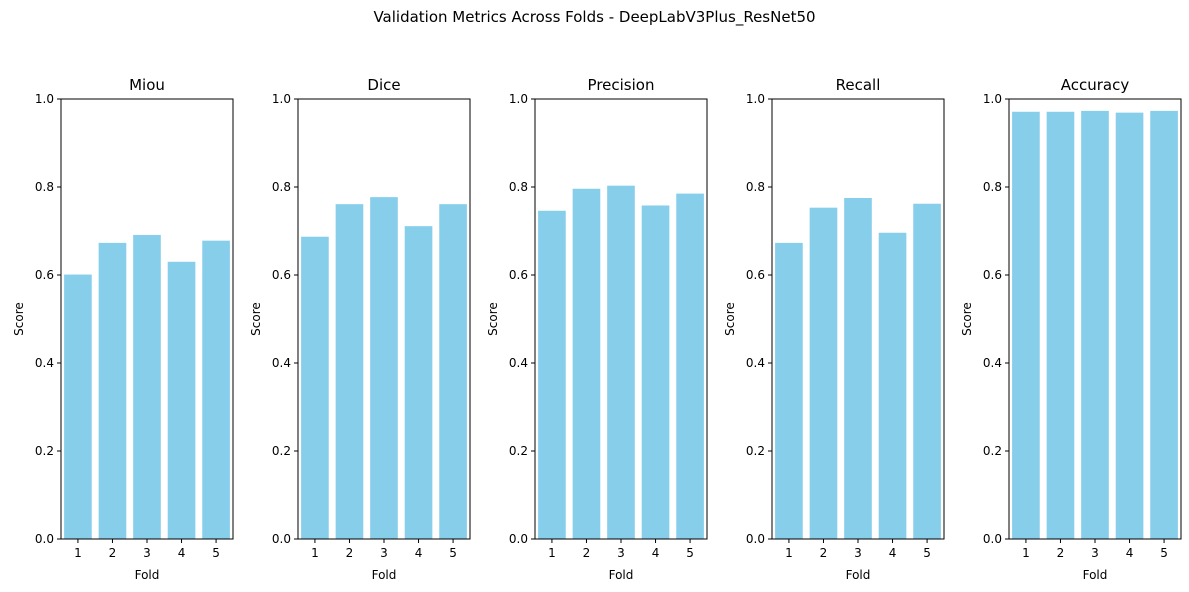 This screenshot has width=1189, height=592. What do you see at coordinates (383, 85) in the screenshot?
I see `subplot-title: Dice` at bounding box center [383, 85].